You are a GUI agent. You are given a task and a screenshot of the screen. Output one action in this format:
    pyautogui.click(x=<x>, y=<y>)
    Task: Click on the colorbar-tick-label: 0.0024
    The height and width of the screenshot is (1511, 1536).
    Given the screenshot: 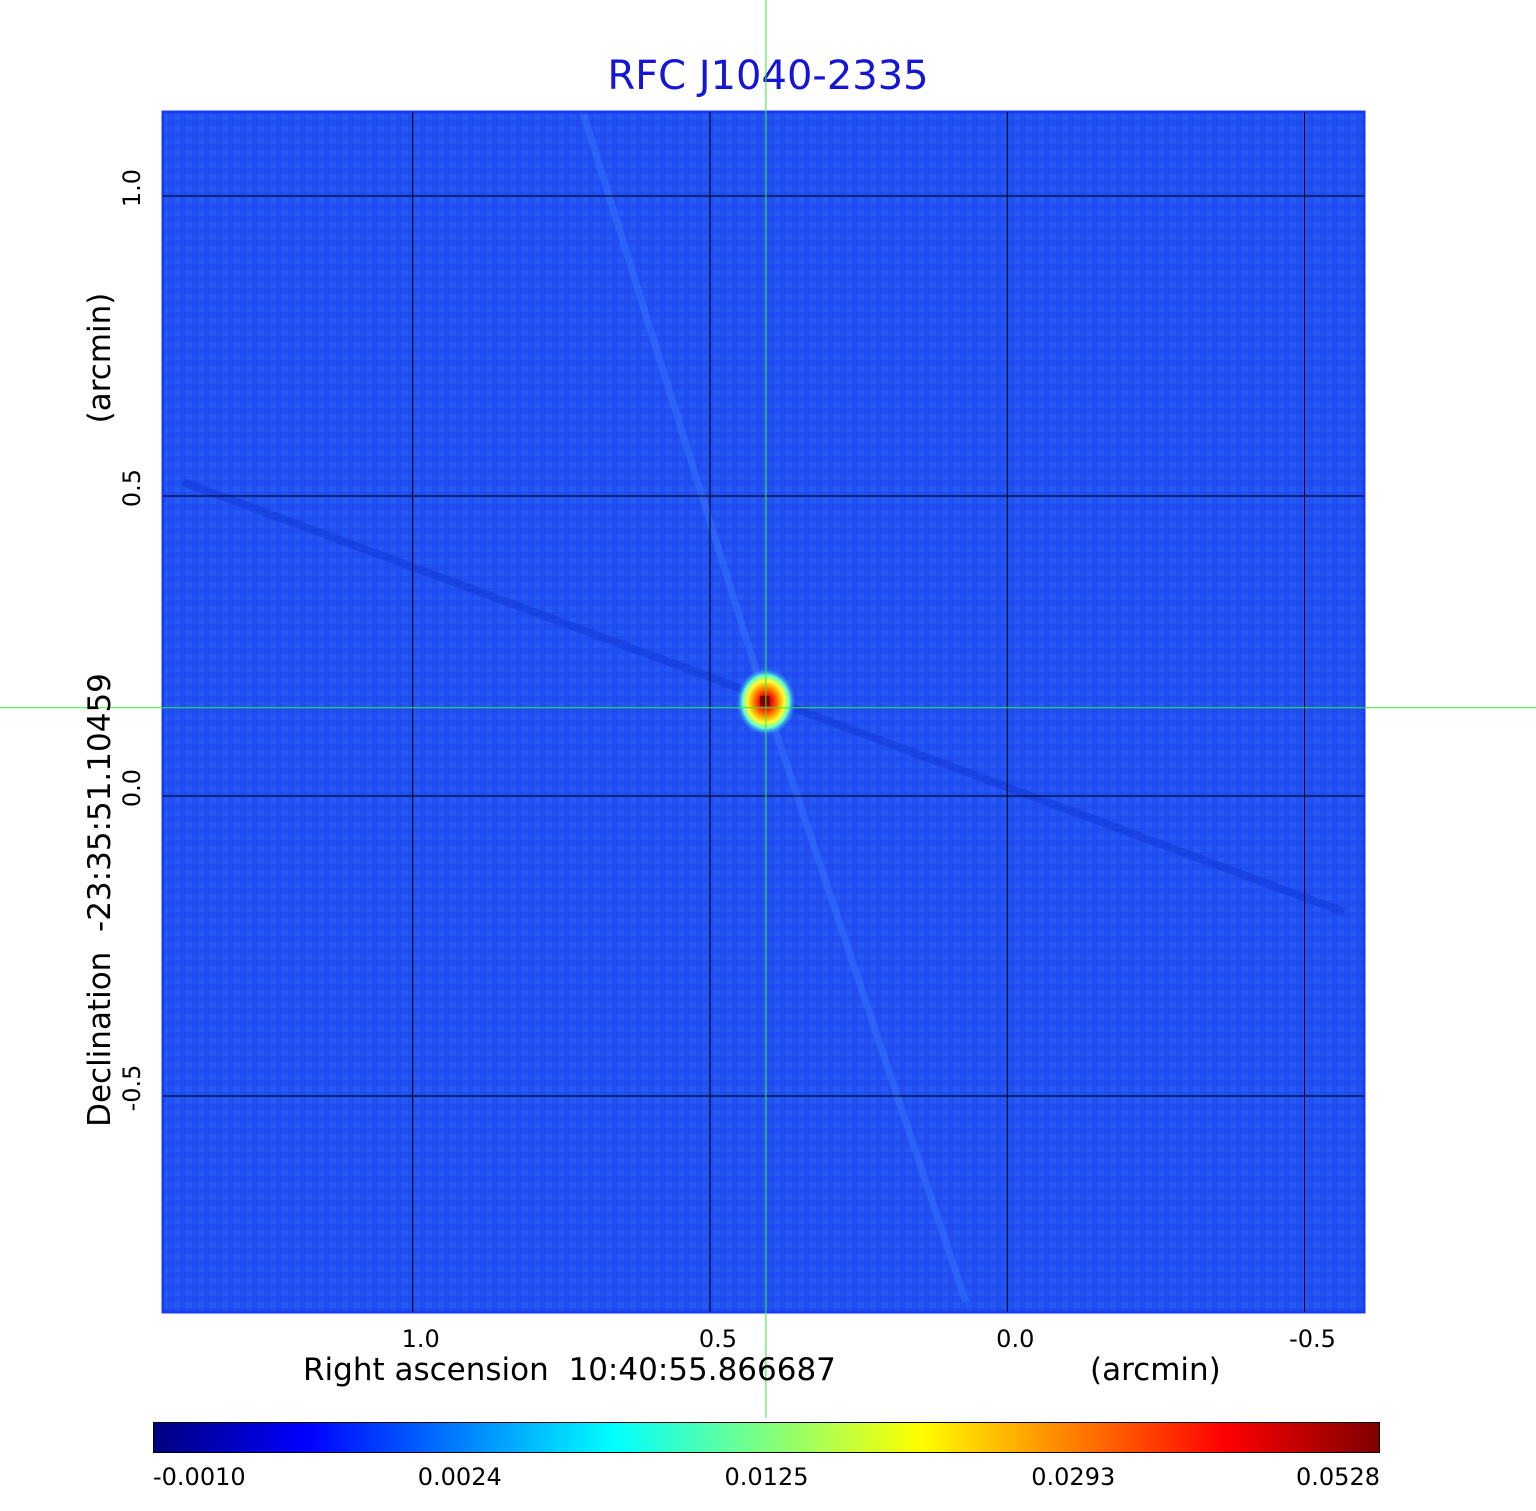 What is the action you would take?
    pyautogui.click(x=459, y=1477)
    